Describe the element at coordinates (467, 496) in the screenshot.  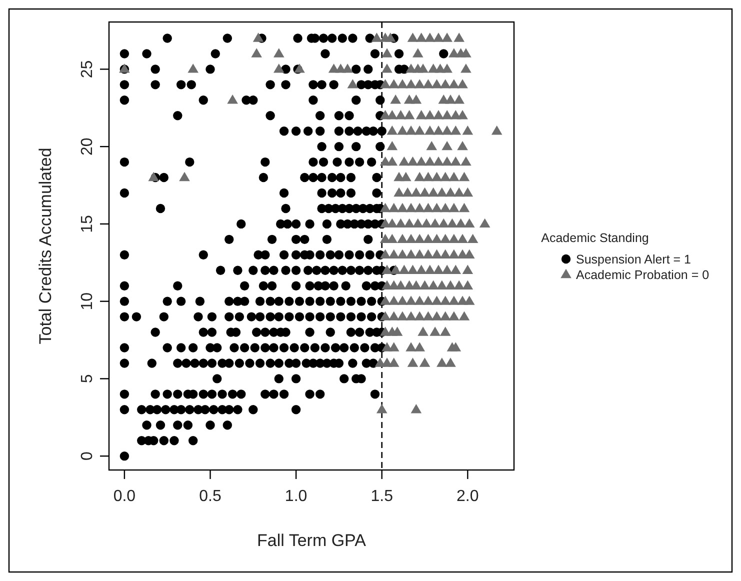
I see `x-tick-label: 2.0` at that location.